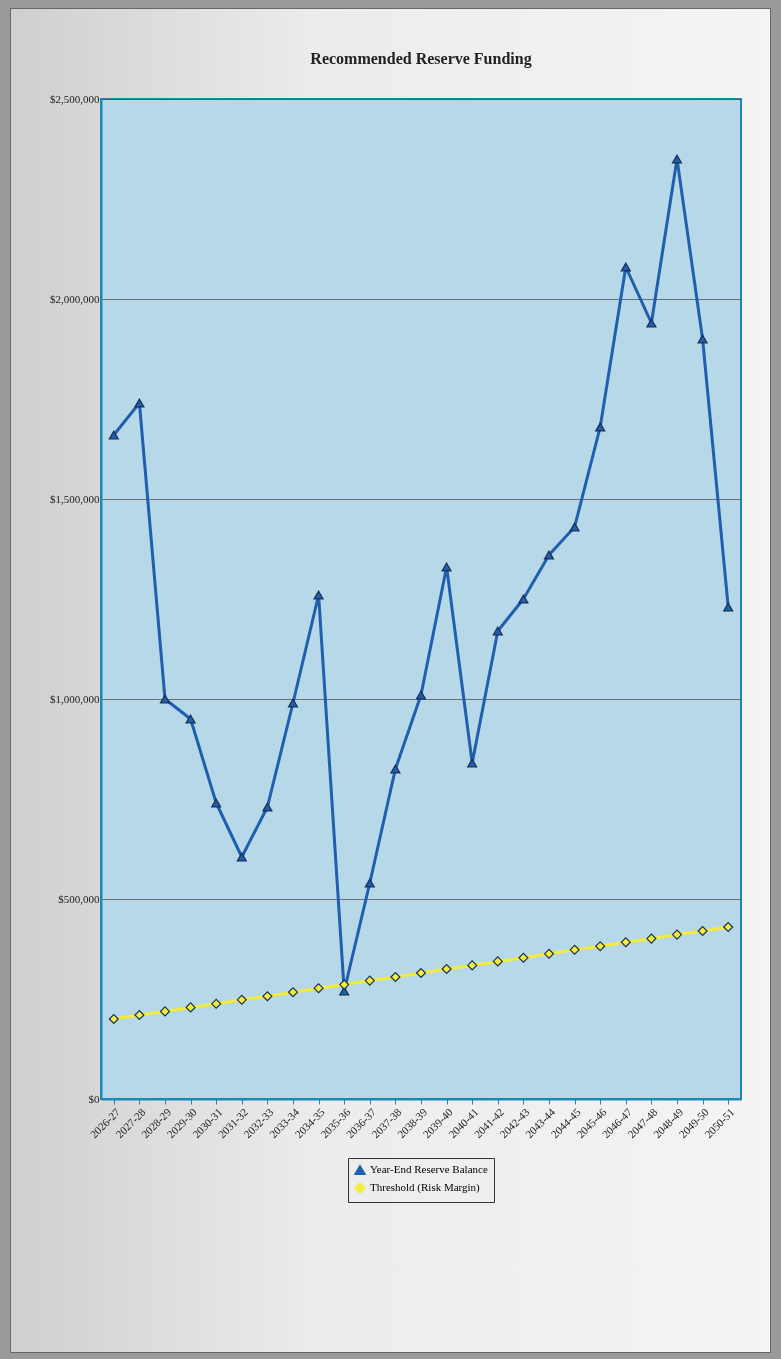  I want to click on y-tick-label: $2,000,000, so click(75, 298).